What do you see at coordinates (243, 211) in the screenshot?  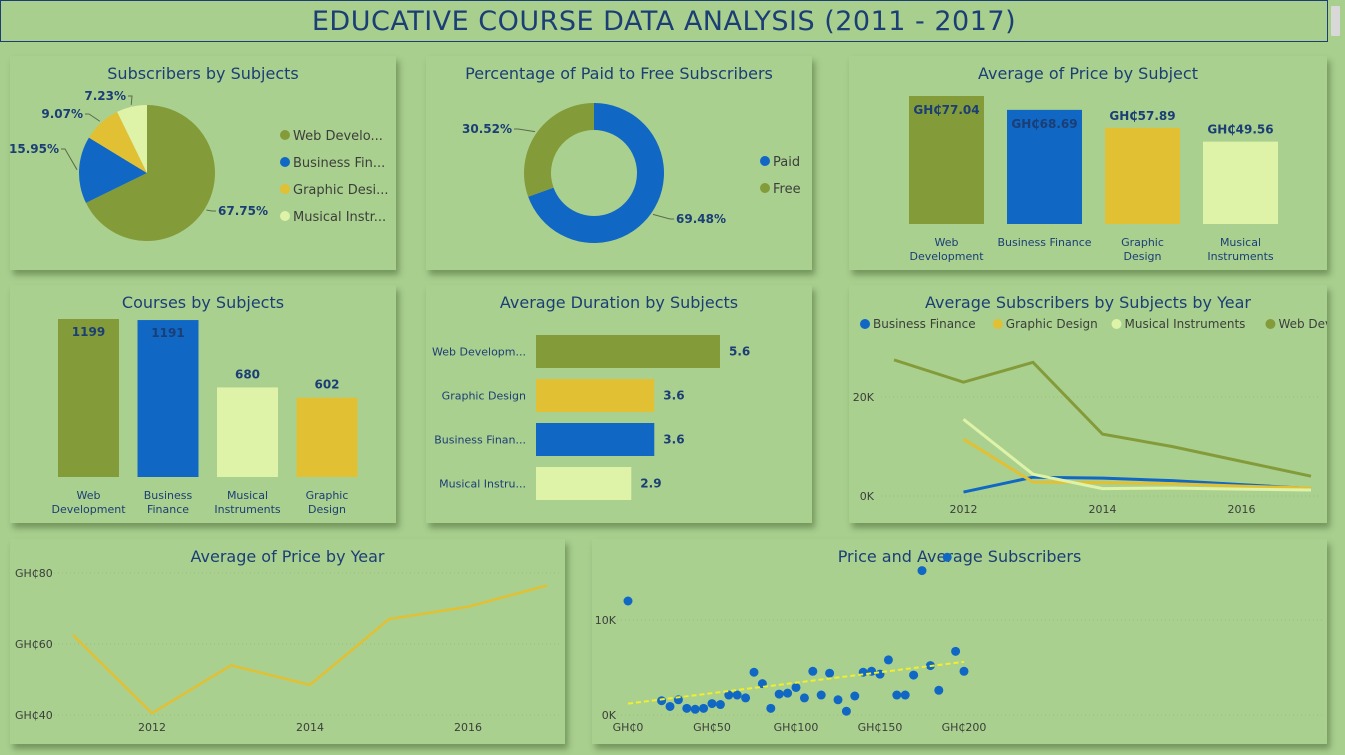 I see `data-label: 67.75%` at bounding box center [243, 211].